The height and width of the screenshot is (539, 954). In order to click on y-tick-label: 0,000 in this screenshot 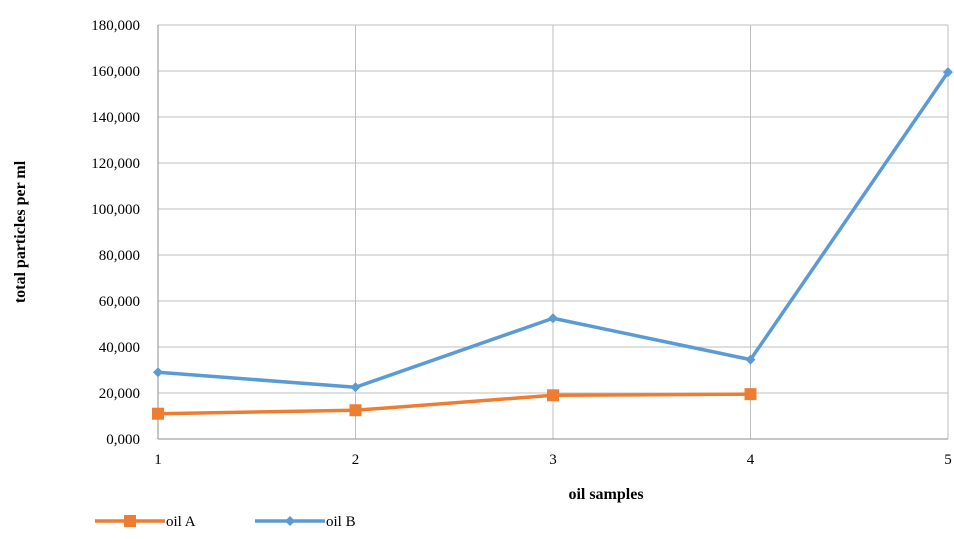, I will do `click(123, 440)`.